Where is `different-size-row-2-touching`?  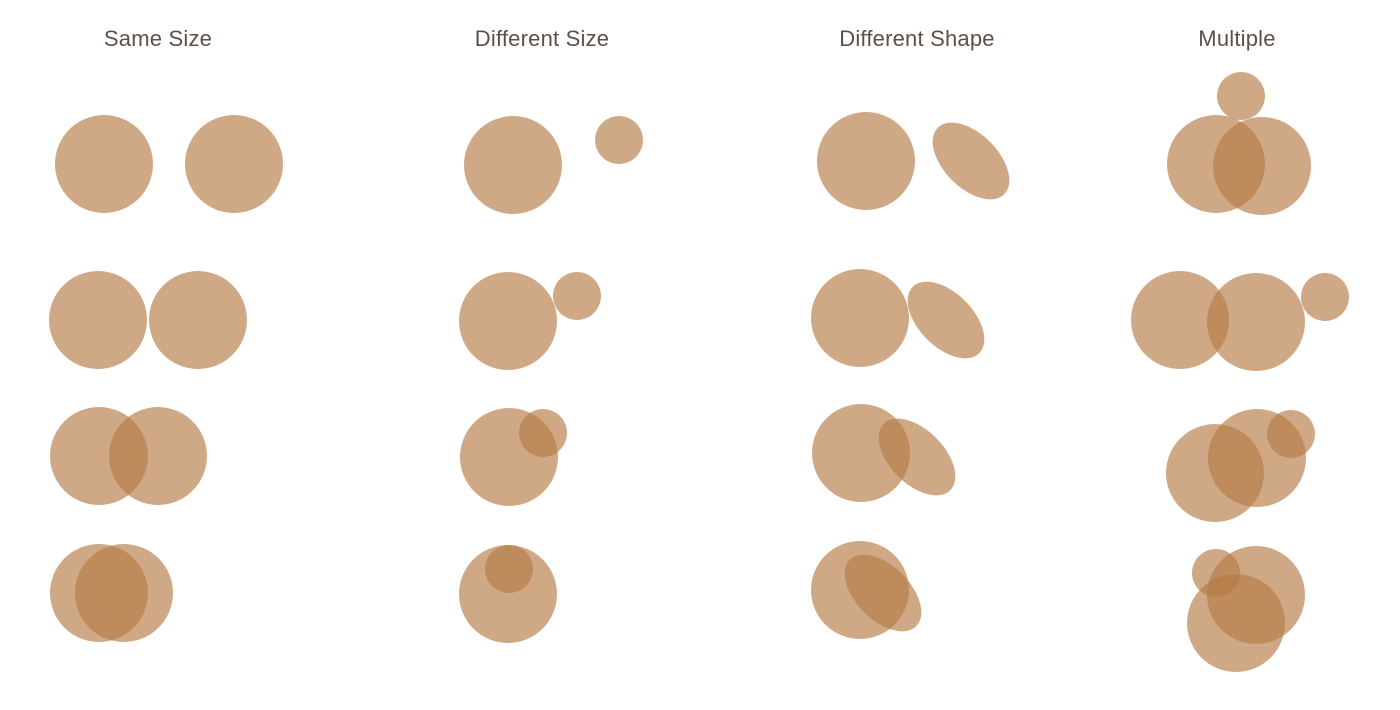 different-size-row-2-touching is located at coordinates (530, 321).